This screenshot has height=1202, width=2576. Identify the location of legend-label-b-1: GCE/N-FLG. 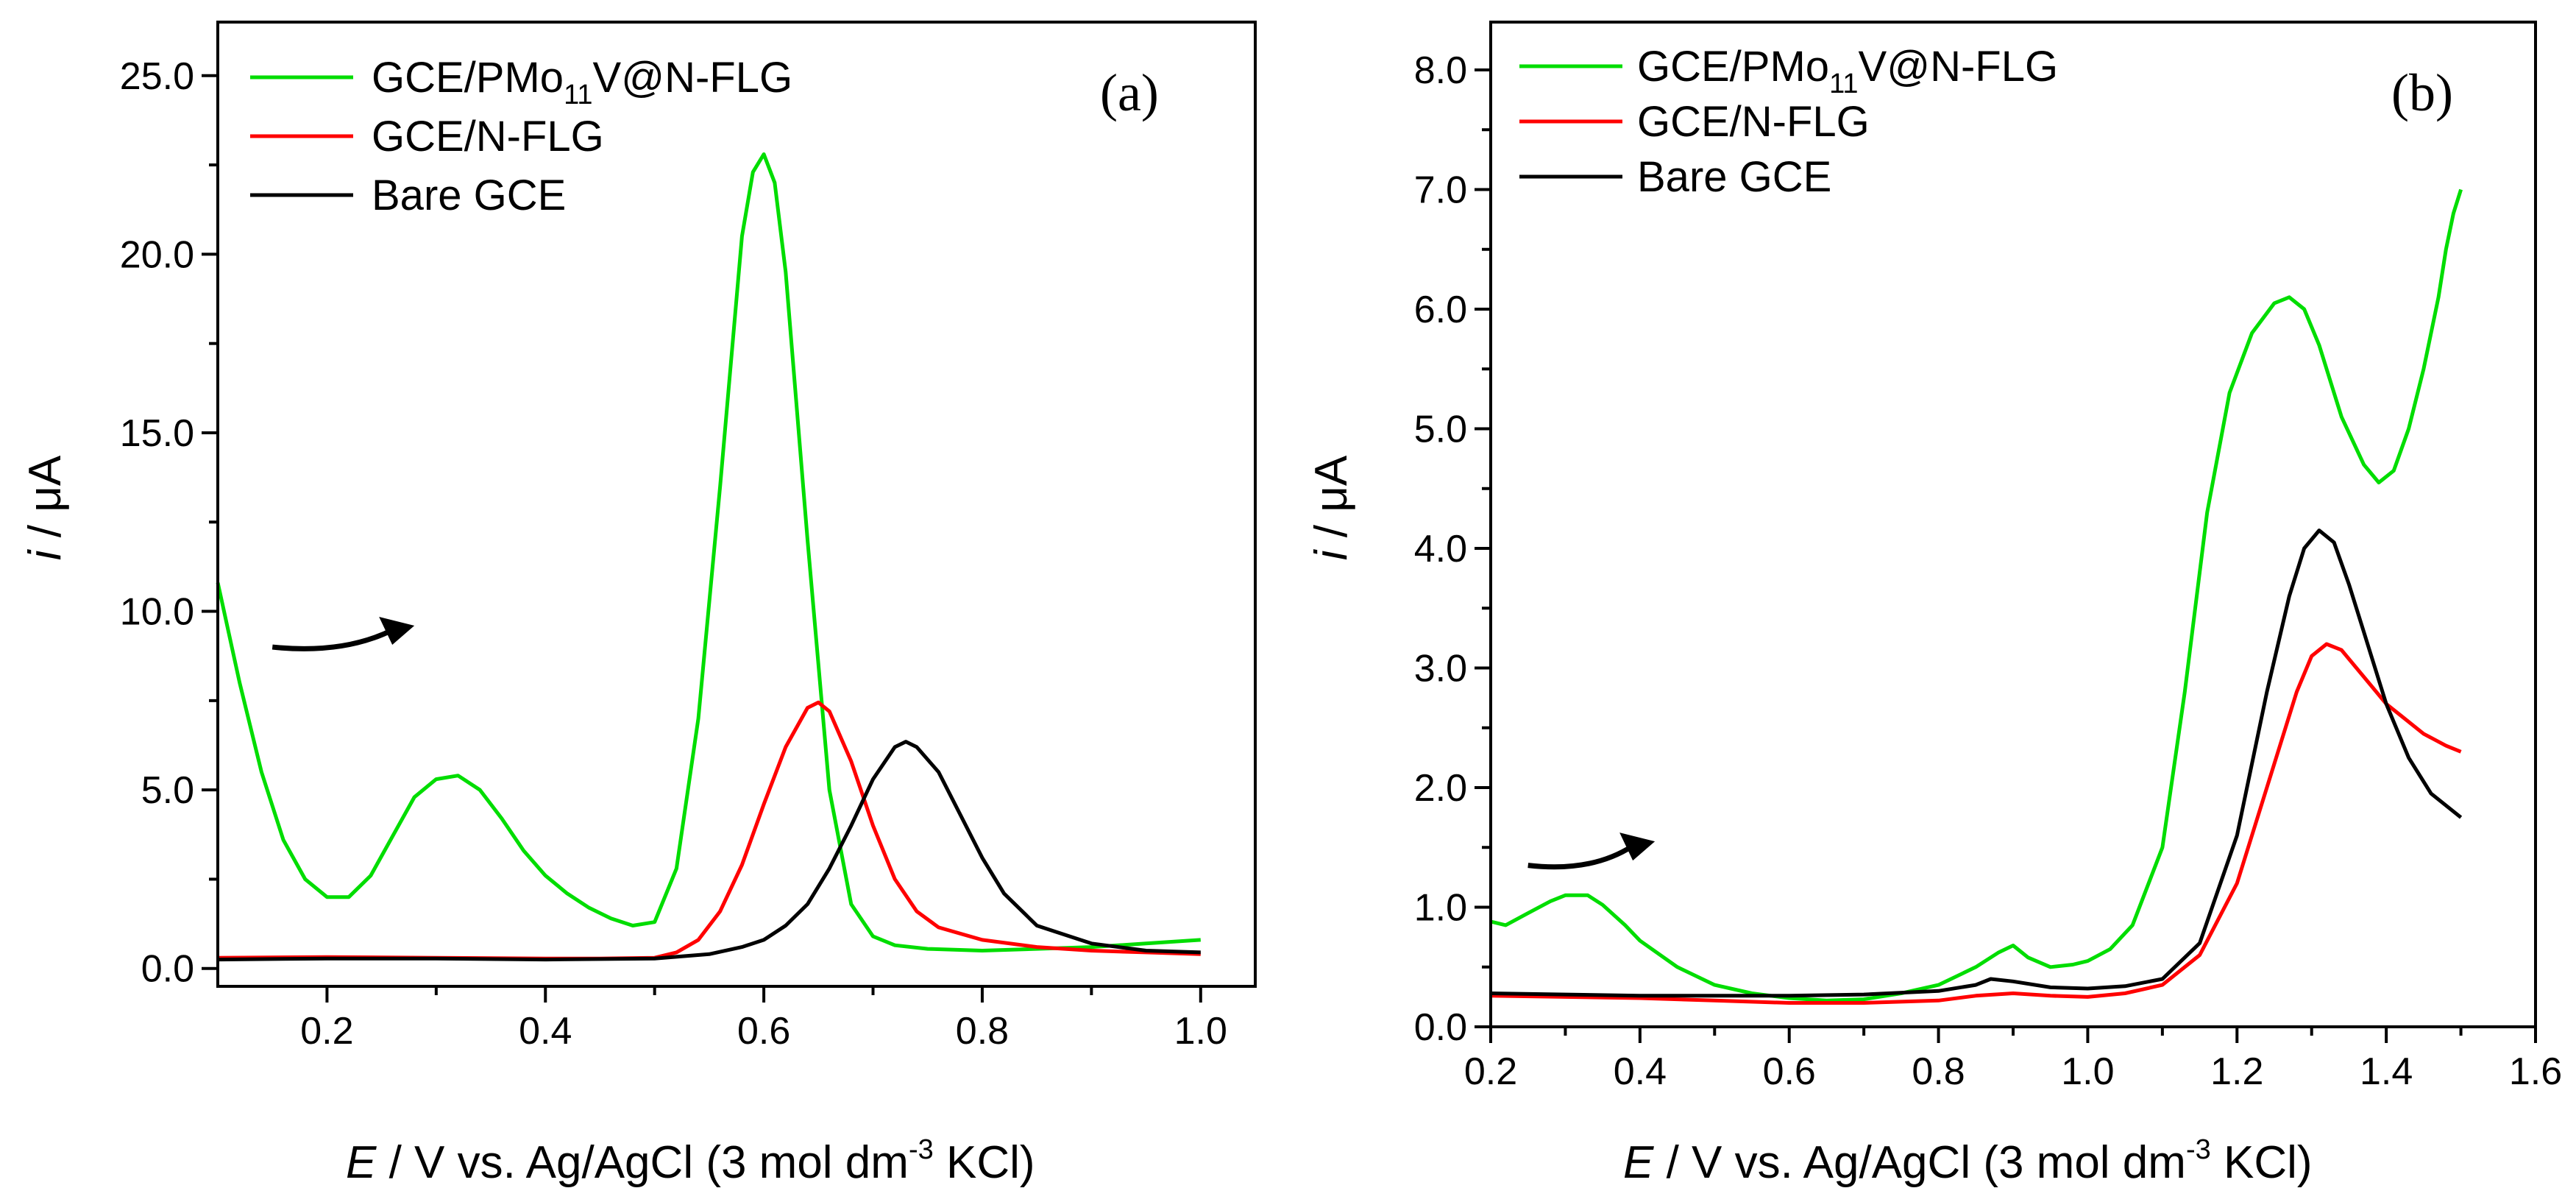
(1753, 122).